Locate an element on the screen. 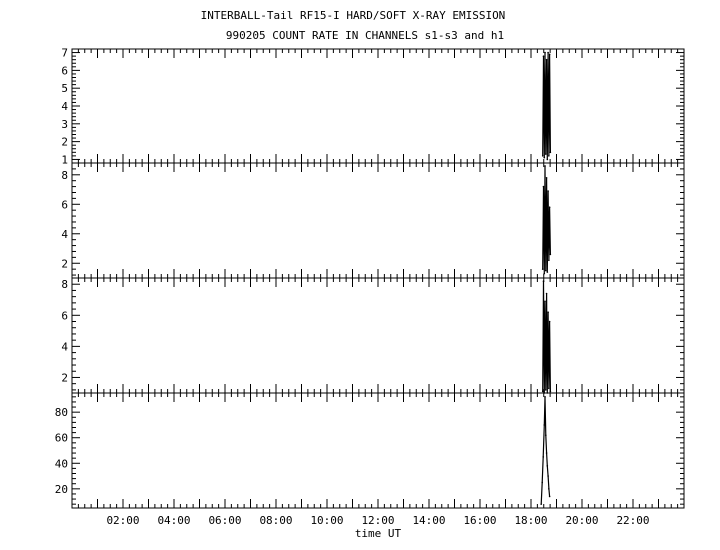 The width and height of the screenshot is (720, 550). y-tick-label: 20 is located at coordinates (61, 489).